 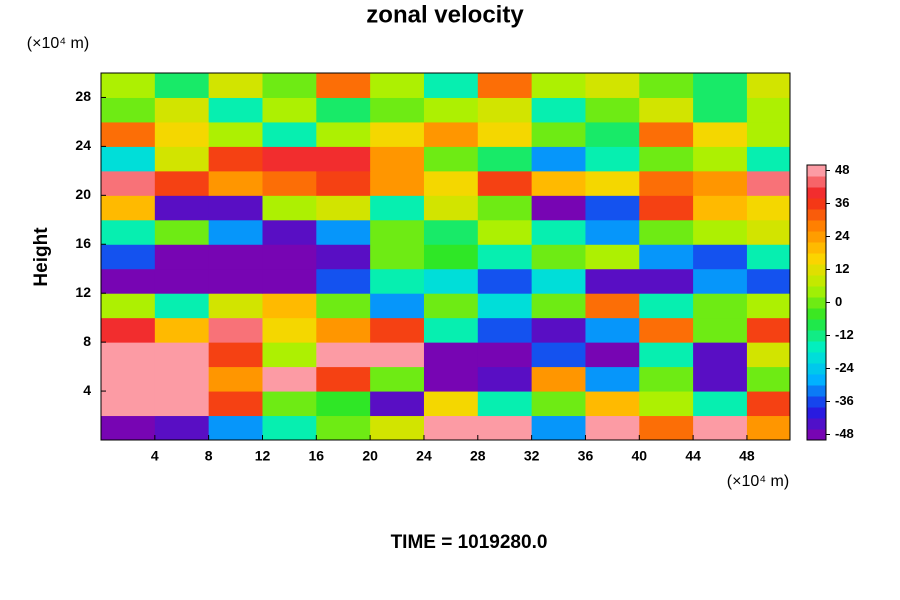 What do you see at coordinates (758, 481) in the screenshot?
I see `x-unit: (×10⁴ m)` at bounding box center [758, 481].